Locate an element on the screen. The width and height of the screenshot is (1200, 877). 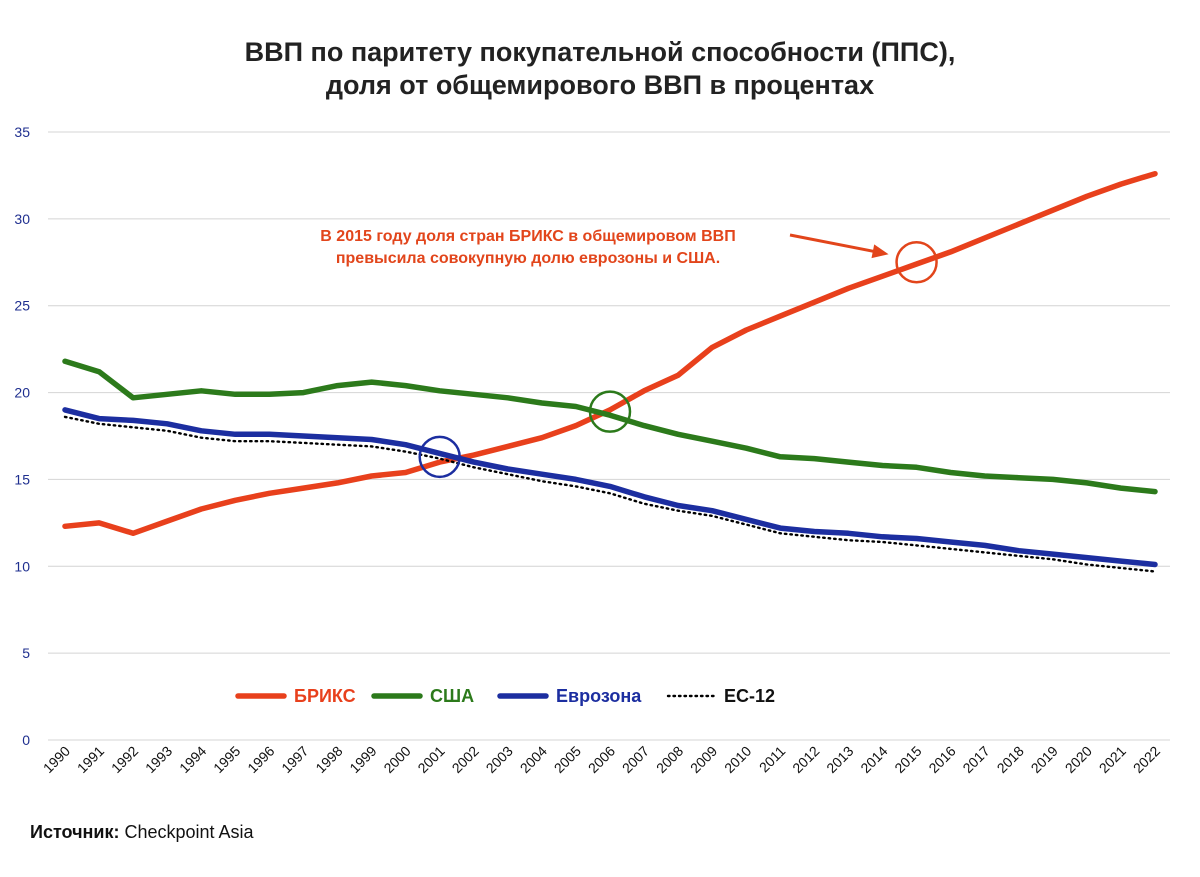
legend-label-1: США is located at coordinates (452, 696).